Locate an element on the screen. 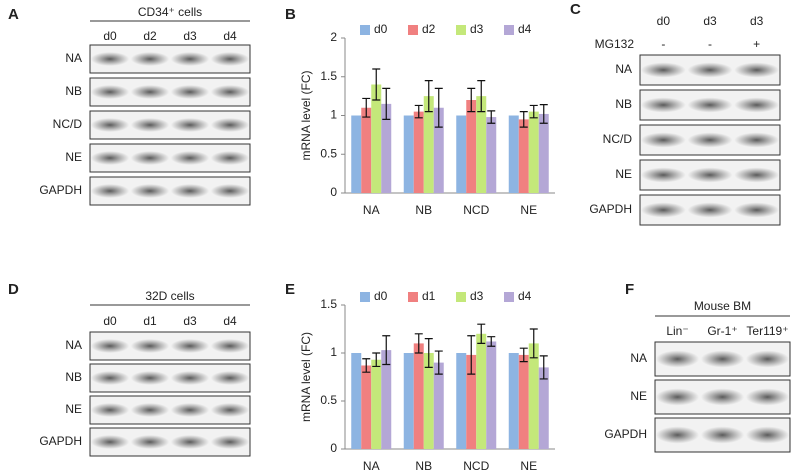  x-tick-label: NA is located at coordinates (371, 210).